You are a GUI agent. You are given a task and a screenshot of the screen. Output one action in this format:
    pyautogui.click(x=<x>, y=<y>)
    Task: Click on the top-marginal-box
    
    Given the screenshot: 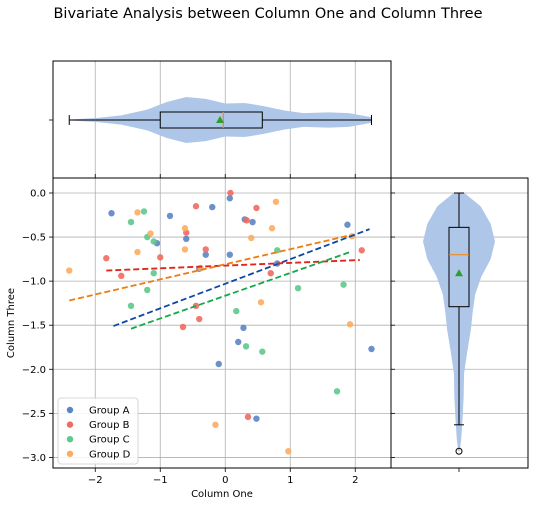 What is the action you would take?
    pyautogui.click(x=220, y=120)
    